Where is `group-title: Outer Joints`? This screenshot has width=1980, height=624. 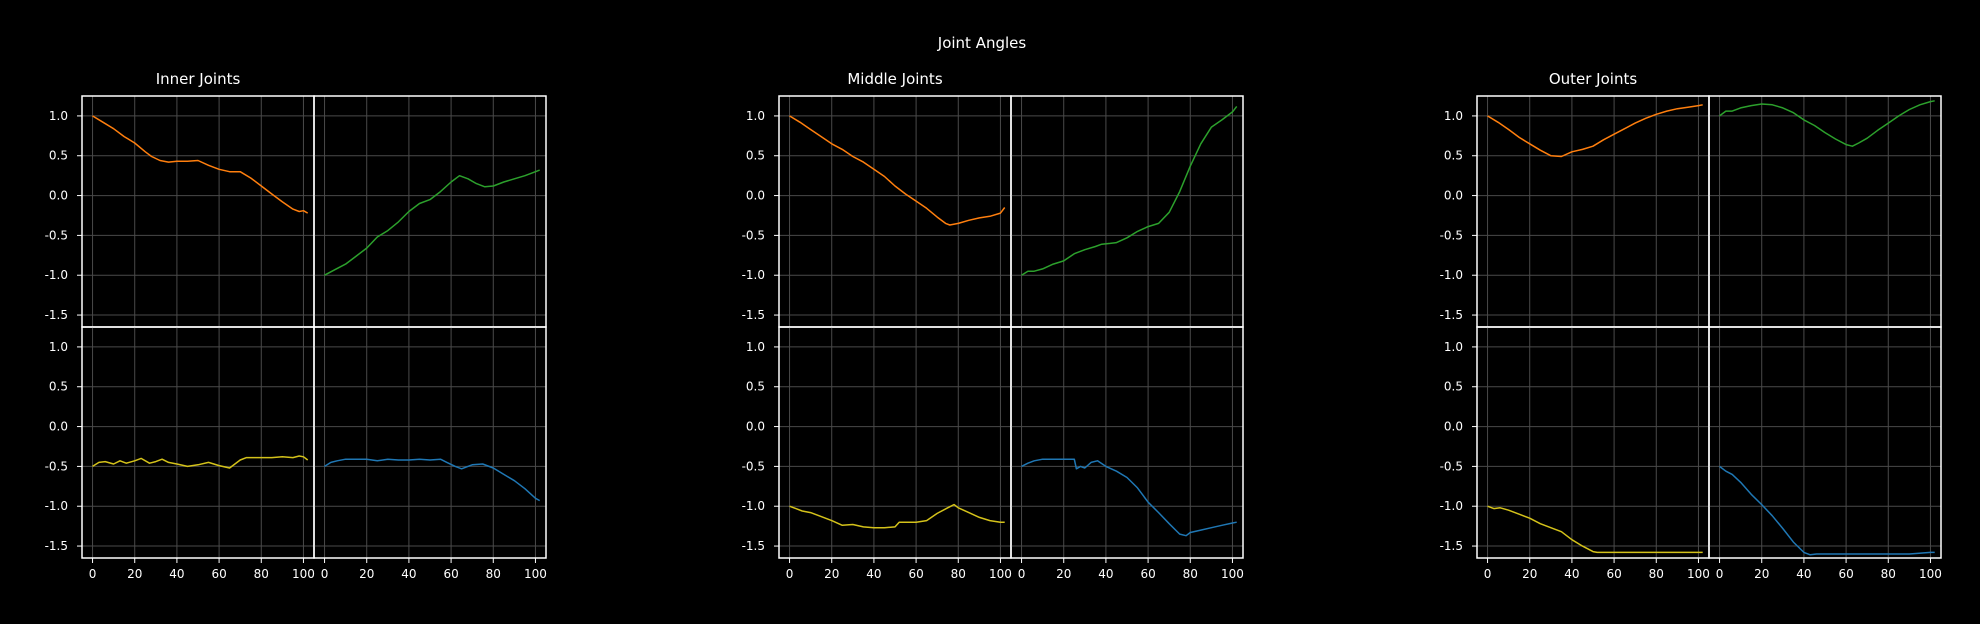 group-title: Outer Joints is located at coordinates (1593, 79).